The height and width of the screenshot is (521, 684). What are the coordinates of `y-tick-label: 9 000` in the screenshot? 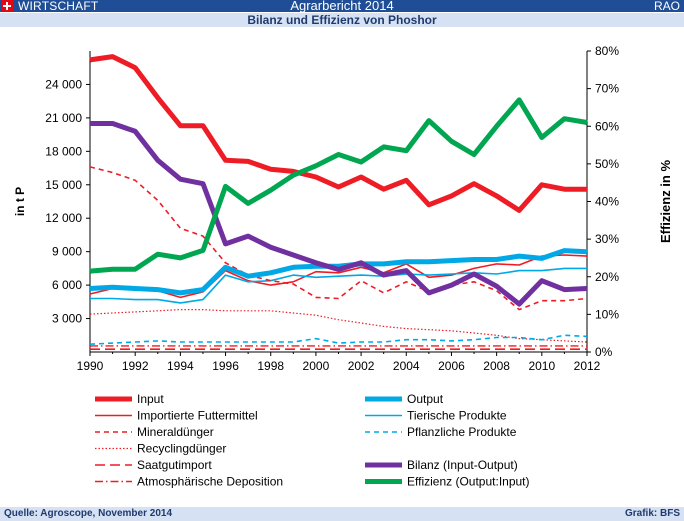 It's located at (67, 252).